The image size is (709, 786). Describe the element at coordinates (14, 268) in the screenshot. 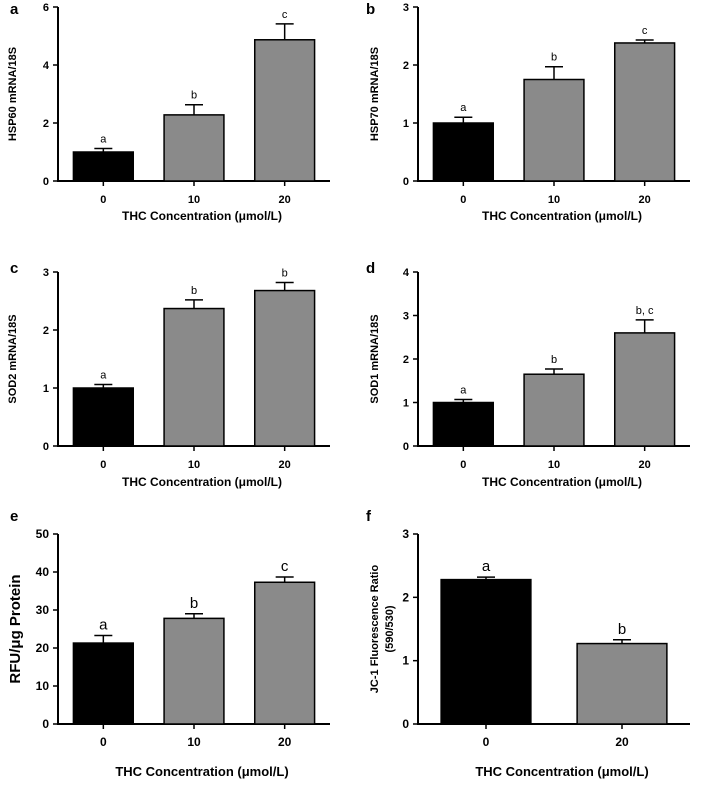

I see `panel-label: c` at that location.